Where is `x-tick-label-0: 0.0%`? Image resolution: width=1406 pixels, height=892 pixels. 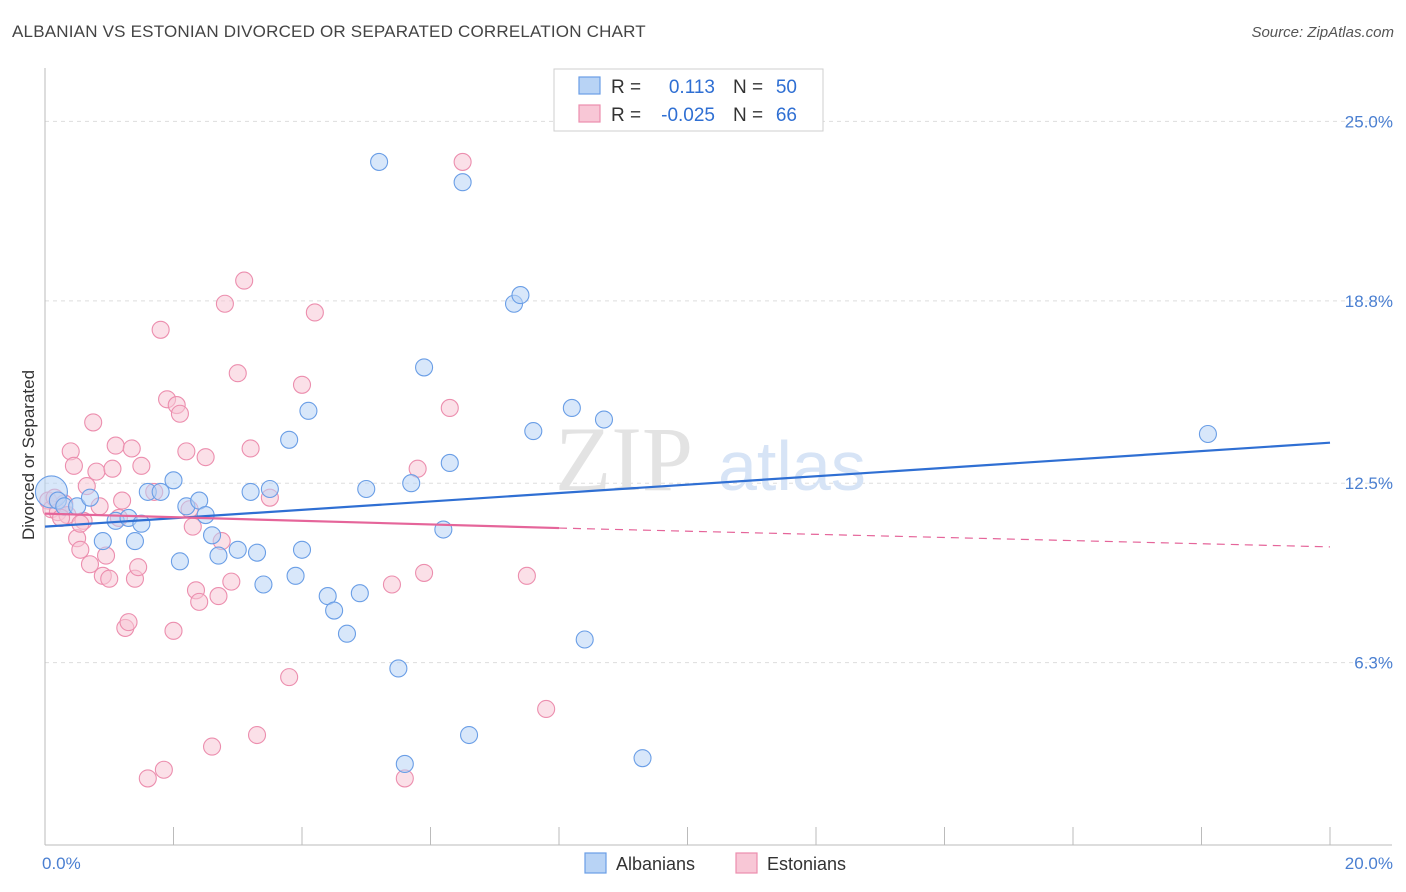 x-tick-label-0: 0.0% is located at coordinates (61, 863).